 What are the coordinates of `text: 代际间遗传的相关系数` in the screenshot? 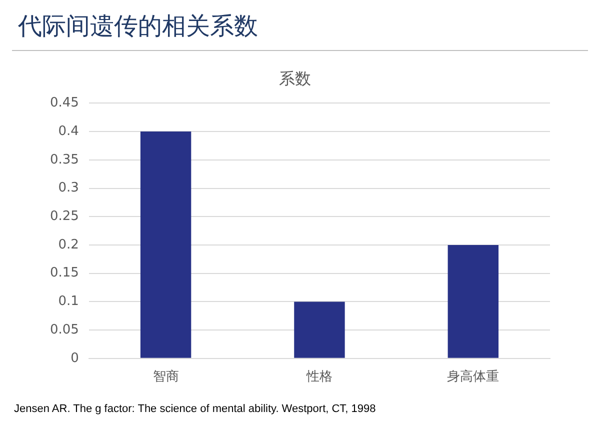 It's located at (138, 26).